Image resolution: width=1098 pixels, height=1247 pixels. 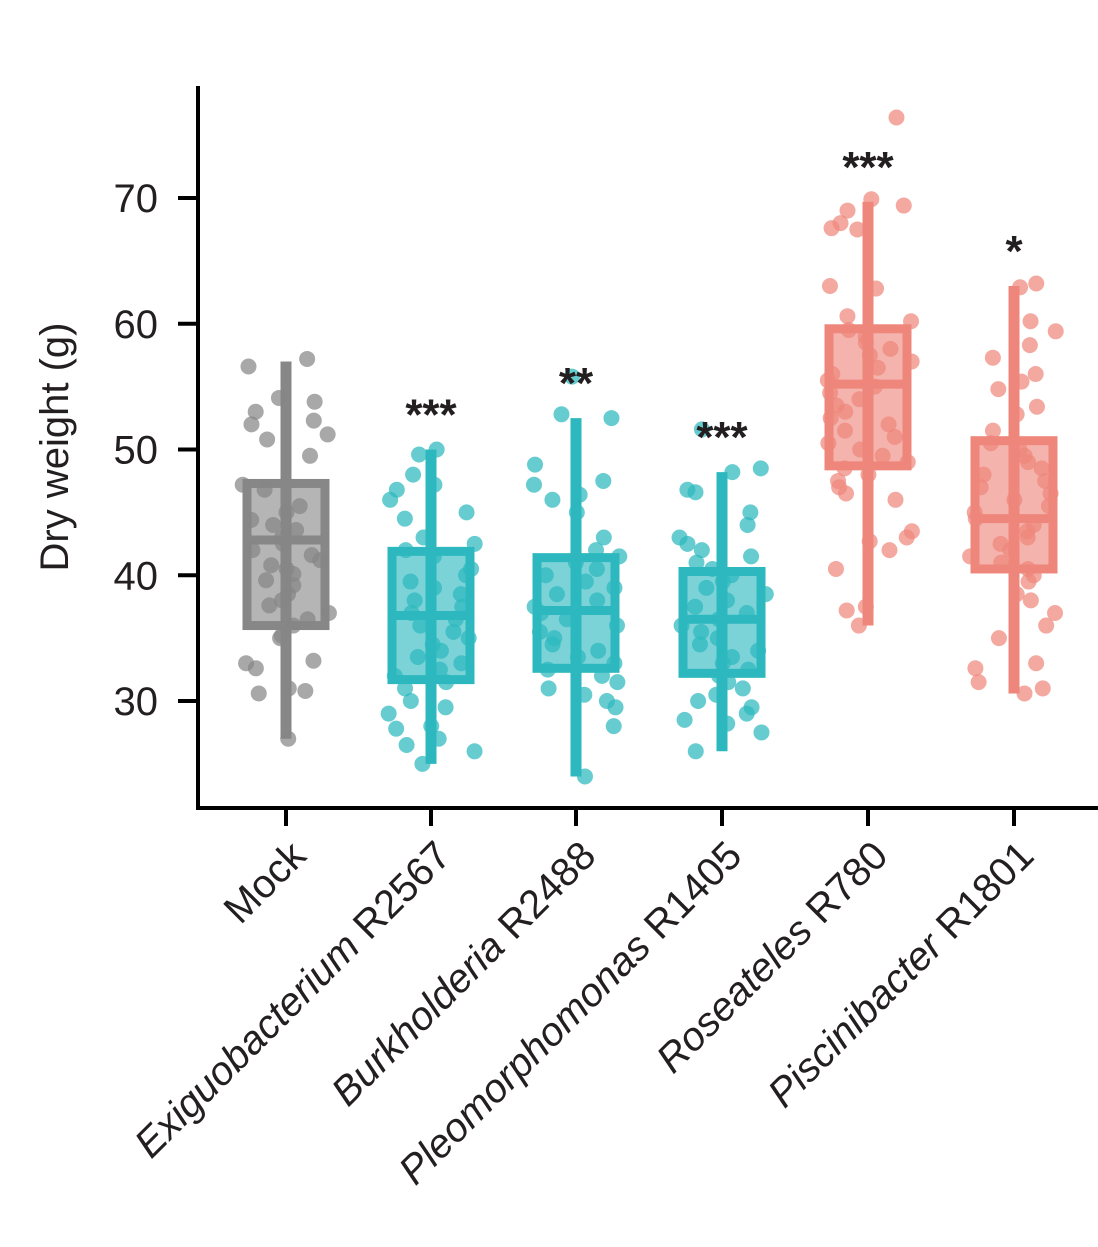 I want to click on x-tick-label: Burkholderia R2488, so click(x=463, y=973).